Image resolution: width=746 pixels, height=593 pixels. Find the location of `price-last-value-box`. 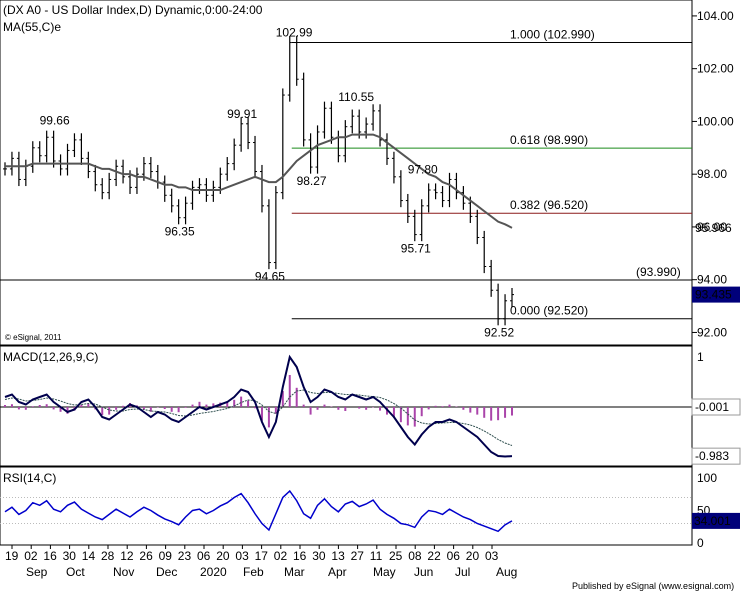

price-last-value-box is located at coordinates (716, 294).